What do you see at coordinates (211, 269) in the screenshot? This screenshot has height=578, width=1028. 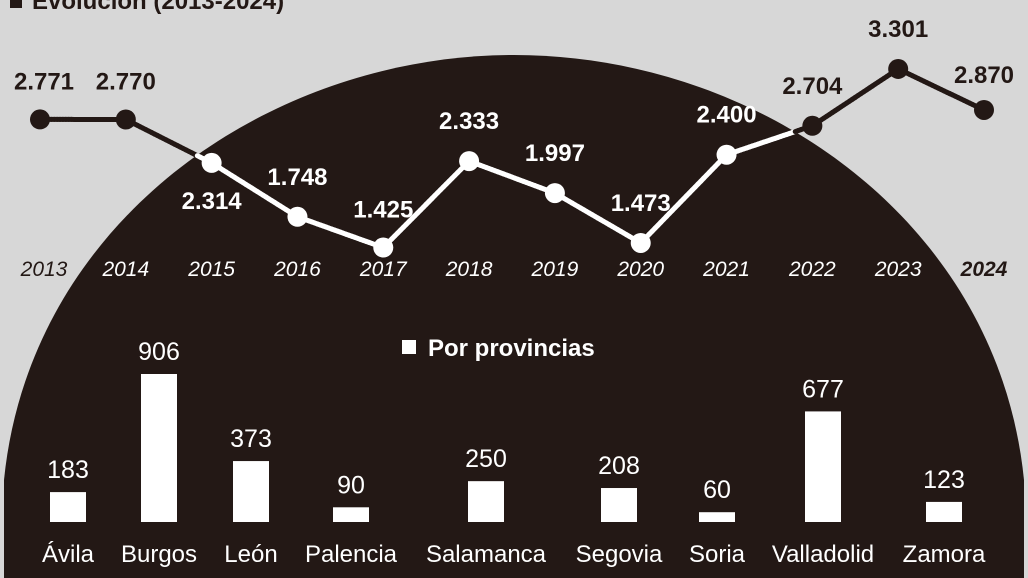 I see `year-tick-label: 2015` at bounding box center [211, 269].